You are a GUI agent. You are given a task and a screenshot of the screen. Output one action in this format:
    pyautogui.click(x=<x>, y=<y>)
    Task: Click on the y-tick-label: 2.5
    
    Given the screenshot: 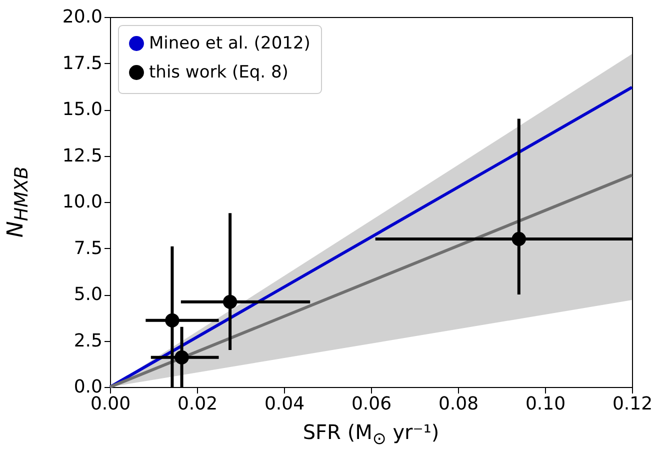 What is the action you would take?
    pyautogui.click(x=88, y=341)
    